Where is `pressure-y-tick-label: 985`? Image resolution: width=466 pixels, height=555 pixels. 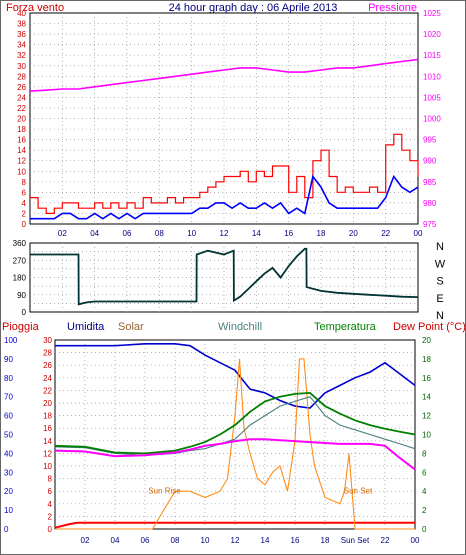
pressure-y-tick-label: 985 is located at coordinates (430, 182).